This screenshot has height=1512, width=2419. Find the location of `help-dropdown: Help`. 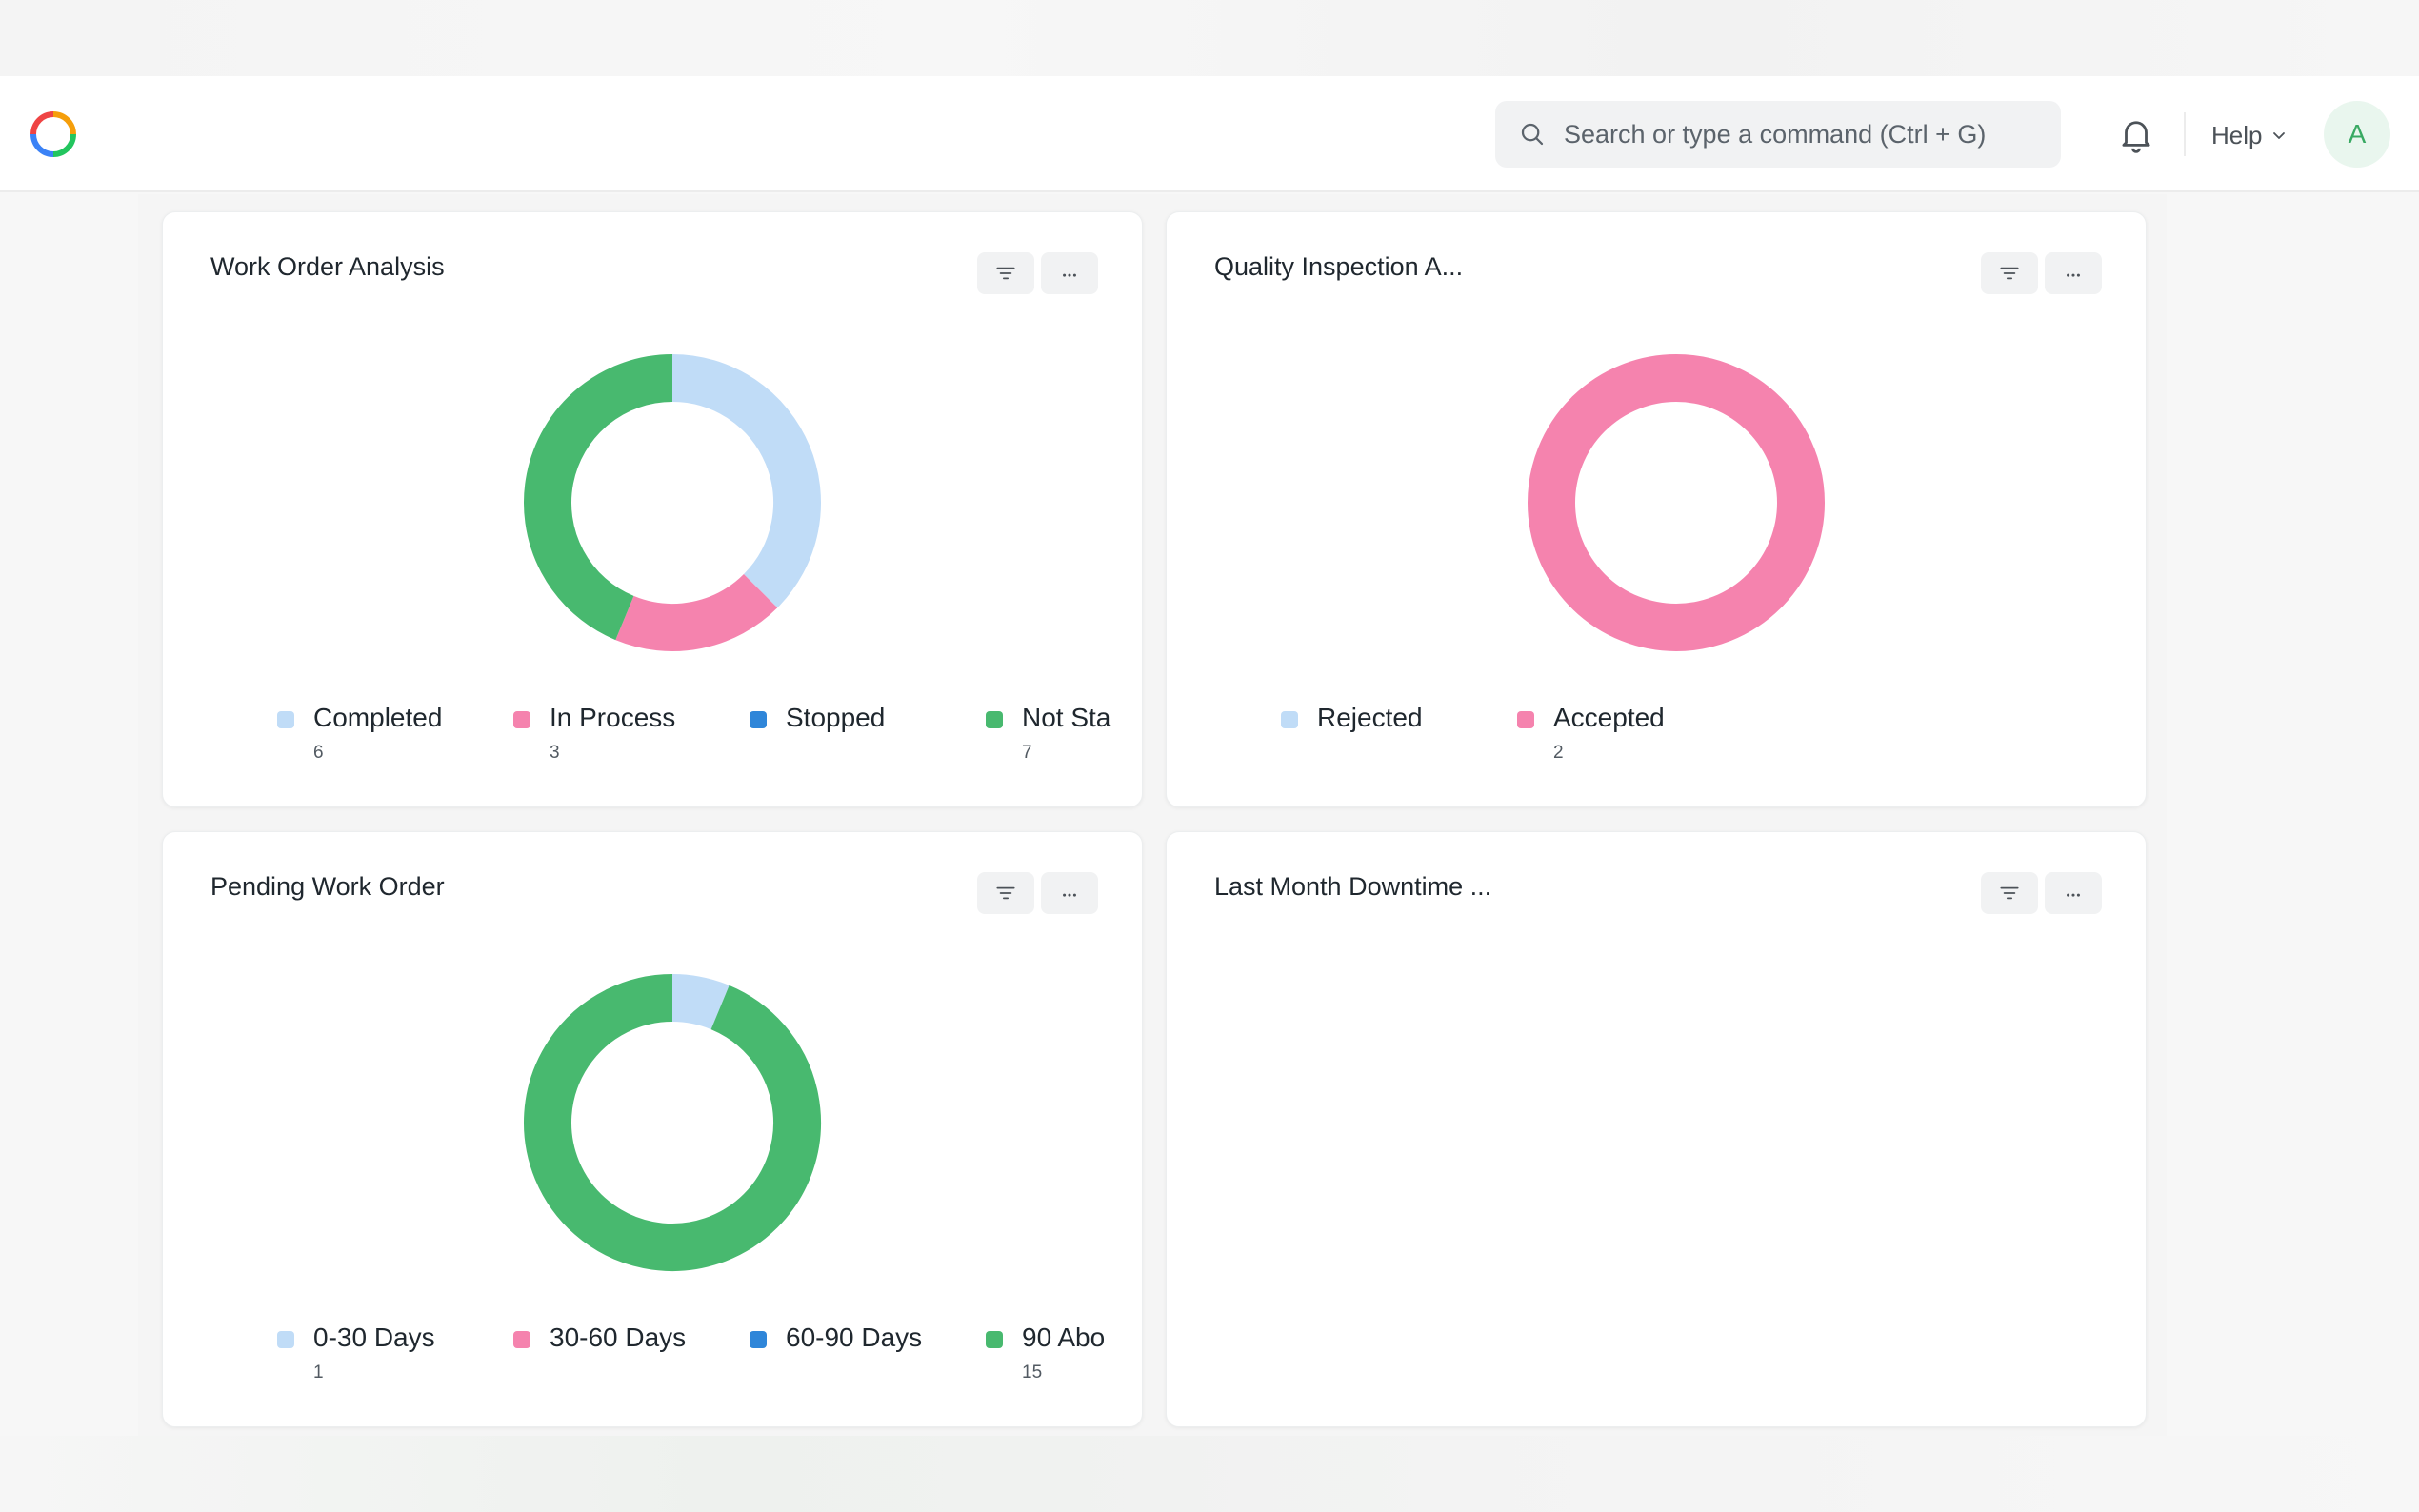

help-dropdown: Help is located at coordinates (2250, 135).